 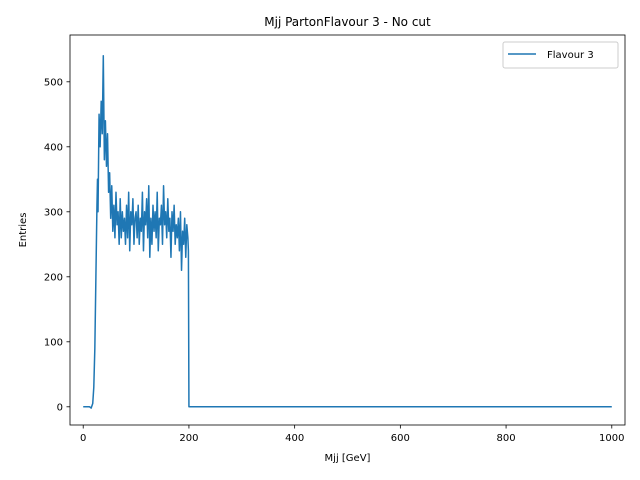 What do you see at coordinates (188, 438) in the screenshot?
I see `x-tick-label: 200` at bounding box center [188, 438].